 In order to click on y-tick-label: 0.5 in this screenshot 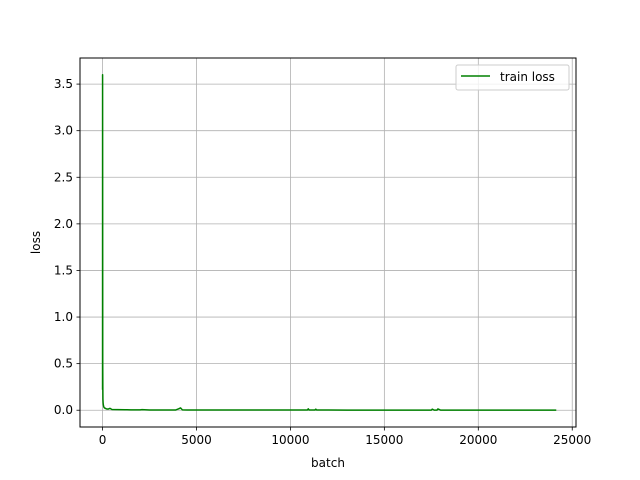, I will do `click(63, 364)`.